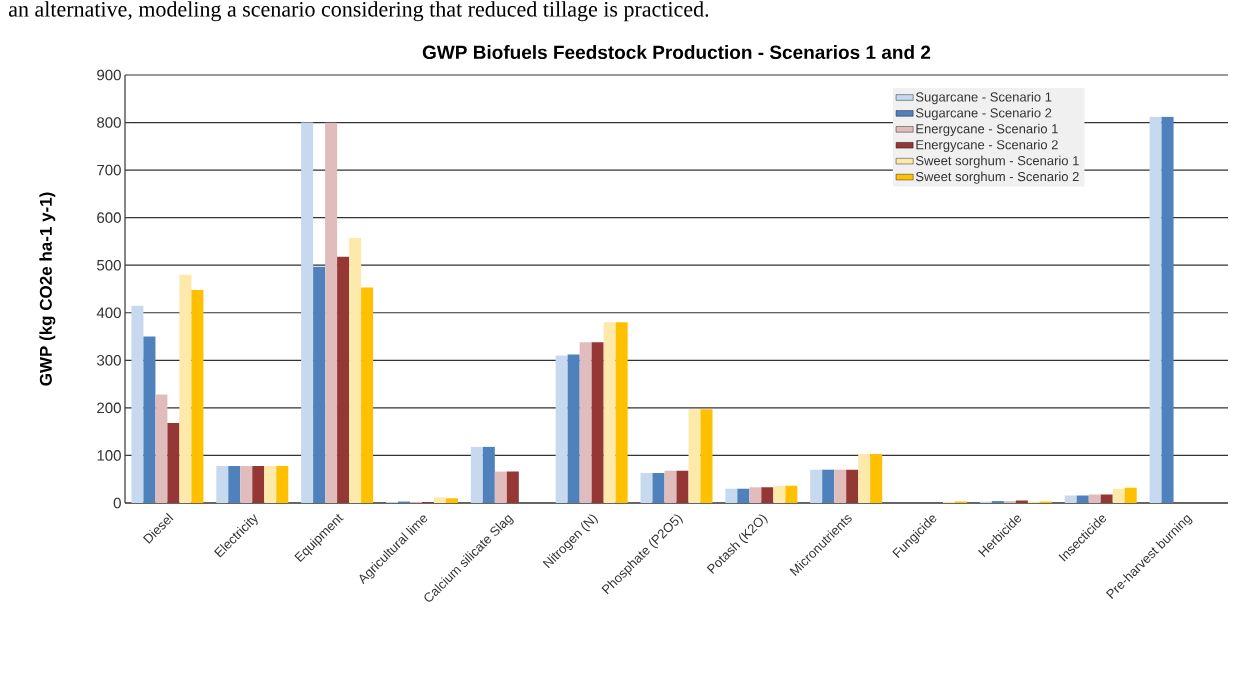 This screenshot has height=677, width=1242. I want to click on y-tick-label: 300, so click(109, 360).